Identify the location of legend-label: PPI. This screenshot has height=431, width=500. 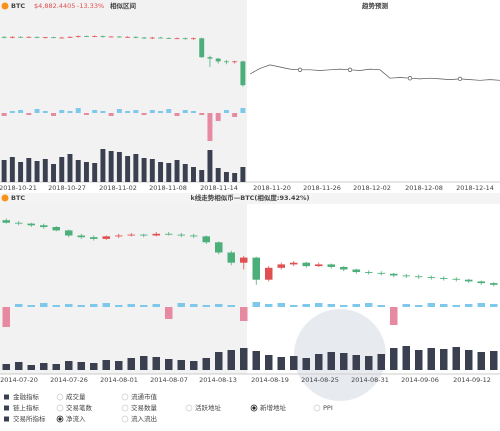
(328, 408).